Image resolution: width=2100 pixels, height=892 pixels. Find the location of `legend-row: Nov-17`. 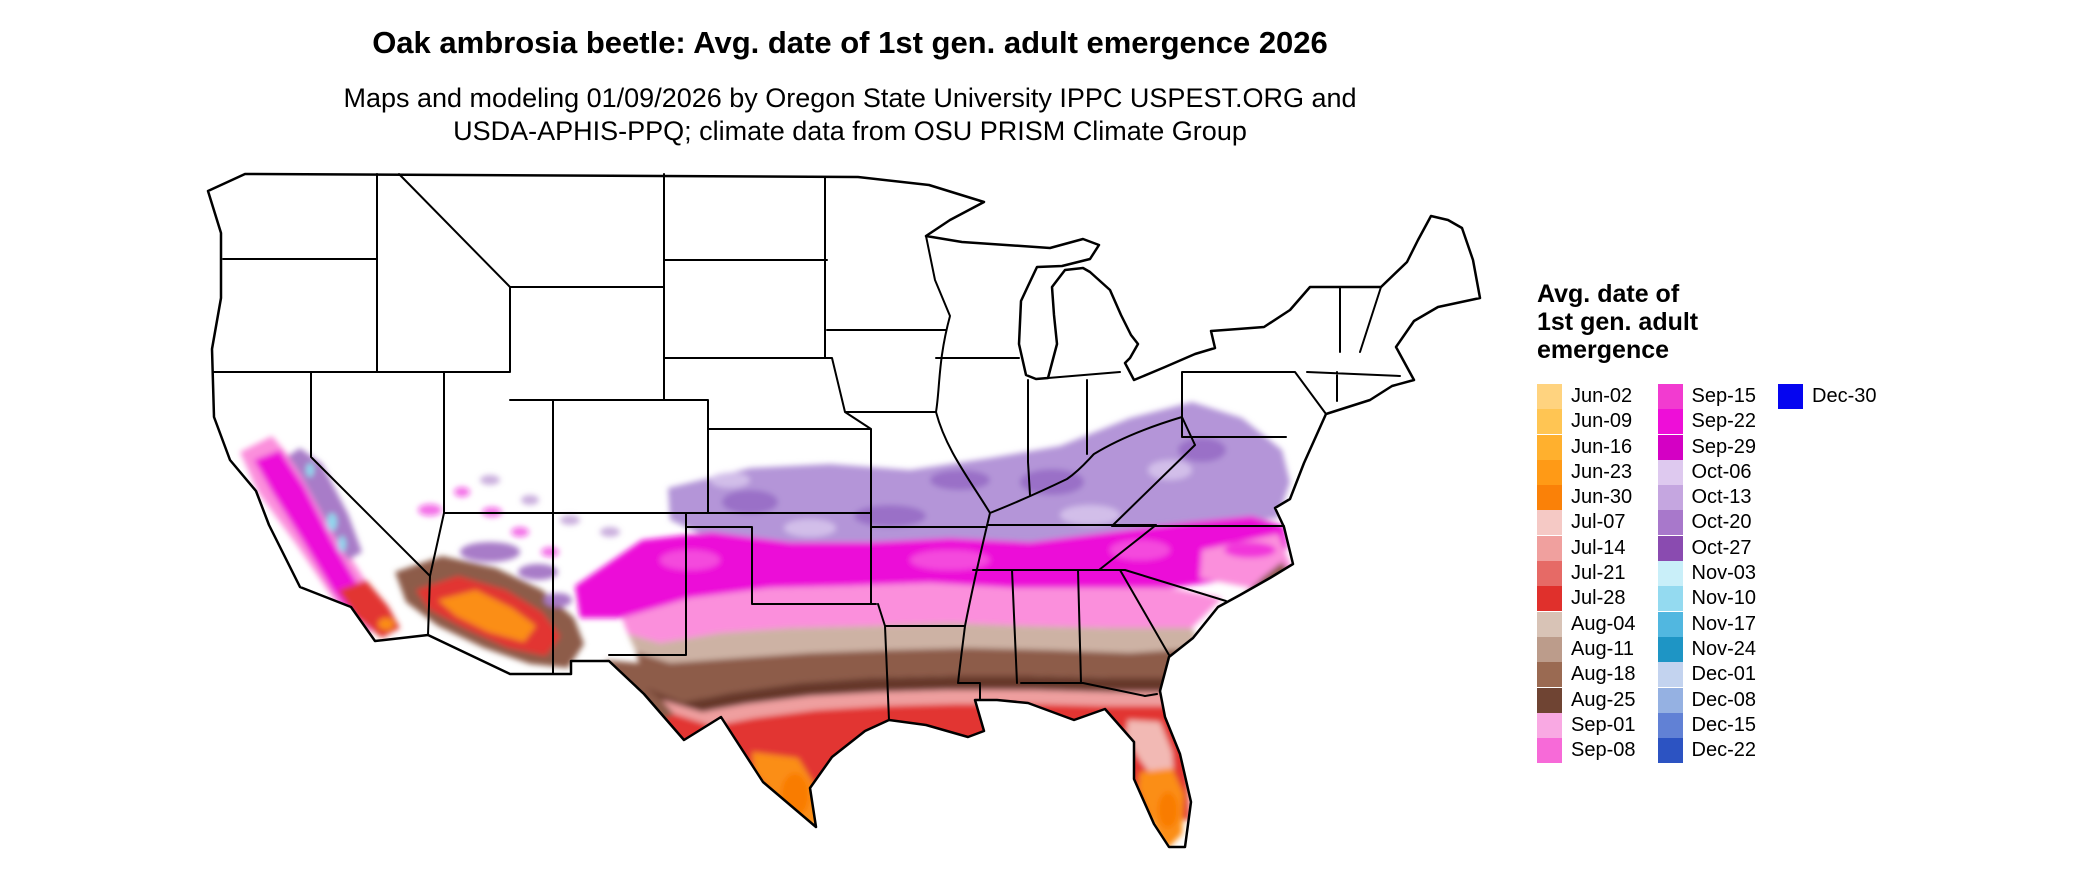

legend-row: Nov-17 is located at coordinates (1707, 624).